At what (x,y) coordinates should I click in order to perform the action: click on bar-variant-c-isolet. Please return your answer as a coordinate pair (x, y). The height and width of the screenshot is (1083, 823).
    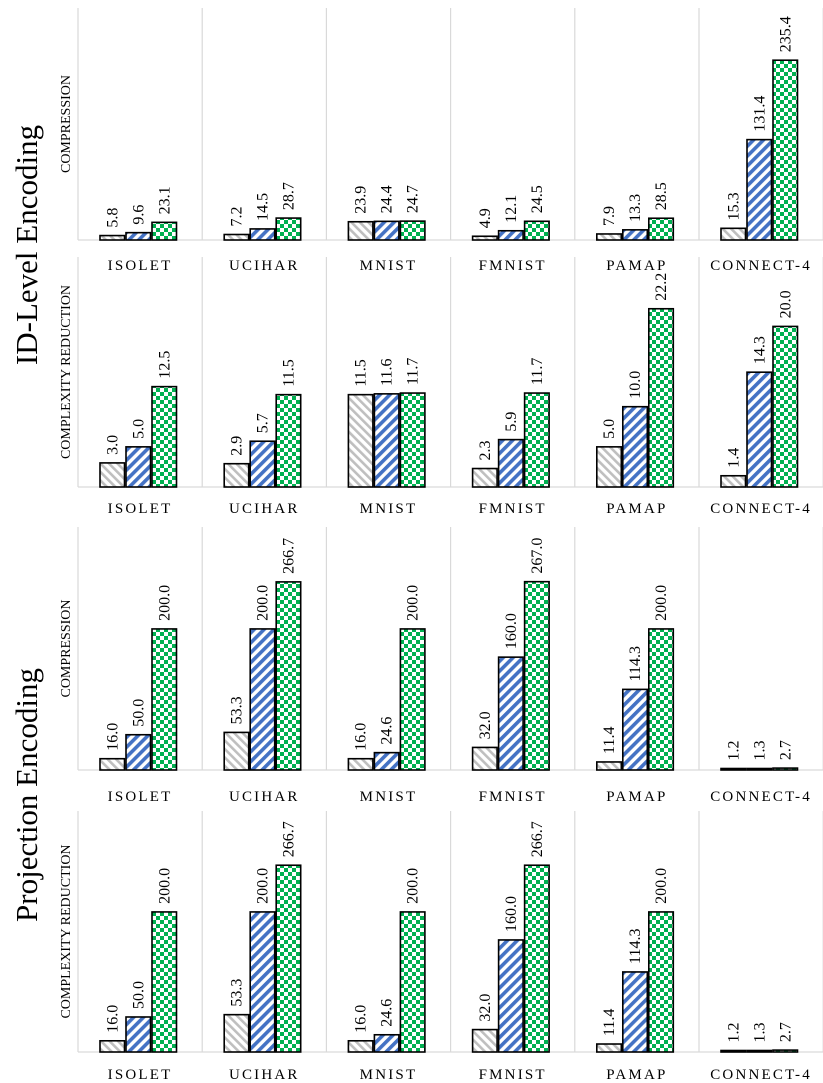
    Looking at the image, I should click on (164, 436).